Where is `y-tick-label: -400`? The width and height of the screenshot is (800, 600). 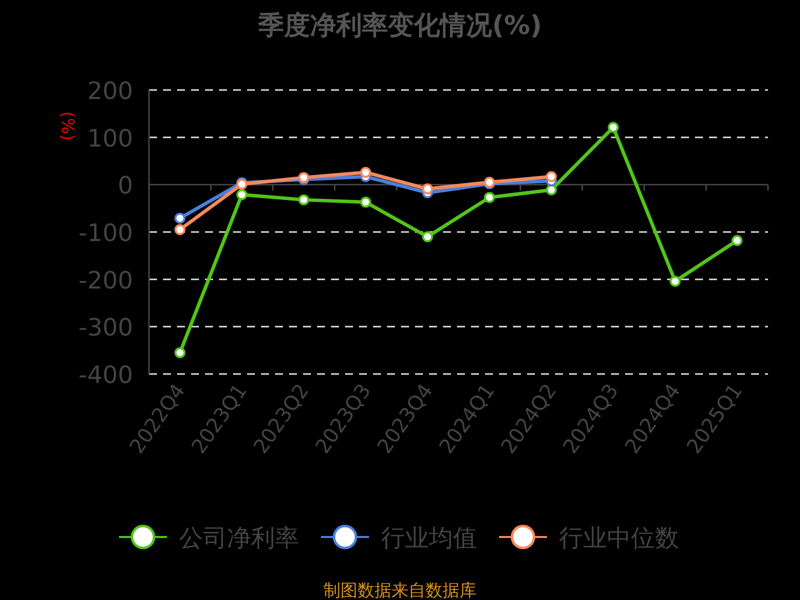 y-tick-label: -400 is located at coordinates (105, 375).